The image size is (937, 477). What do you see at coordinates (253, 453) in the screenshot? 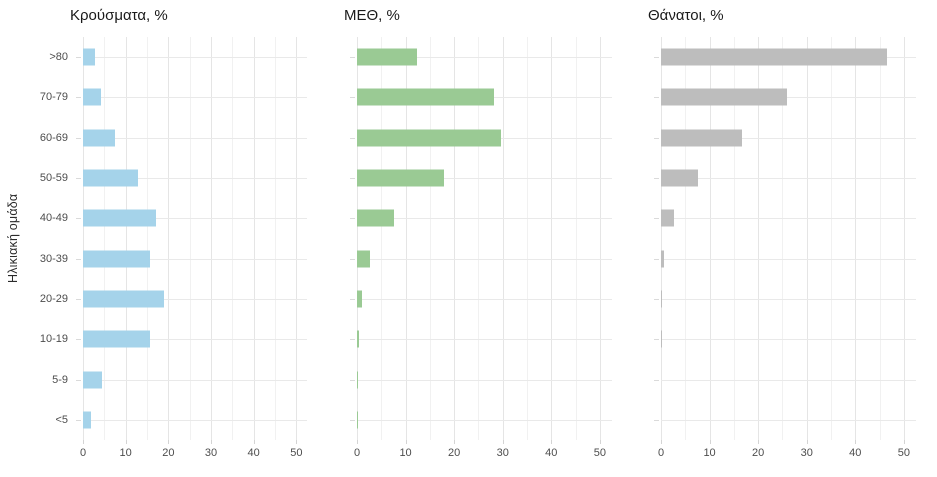
I see `x-tick-label: 40` at bounding box center [253, 453].